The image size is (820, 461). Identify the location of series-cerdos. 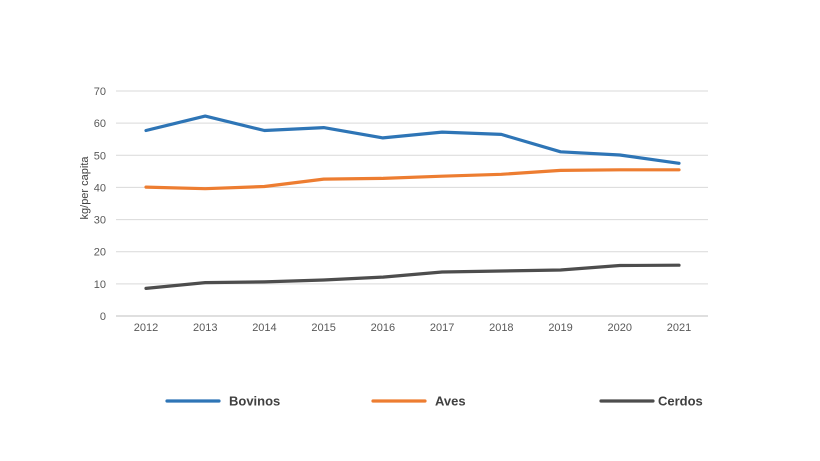
(412, 276).